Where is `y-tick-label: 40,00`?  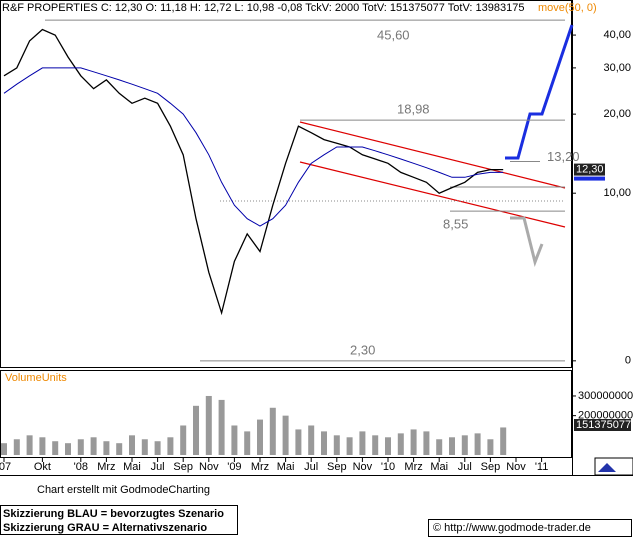 y-tick-label: 40,00 is located at coordinates (617, 35).